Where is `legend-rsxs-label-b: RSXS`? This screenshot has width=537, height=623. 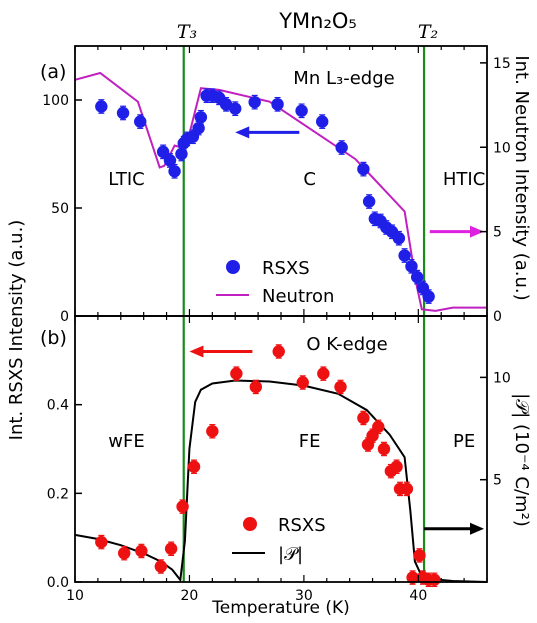 legend-rsxs-label-b: RSXS is located at coordinates (302, 525).